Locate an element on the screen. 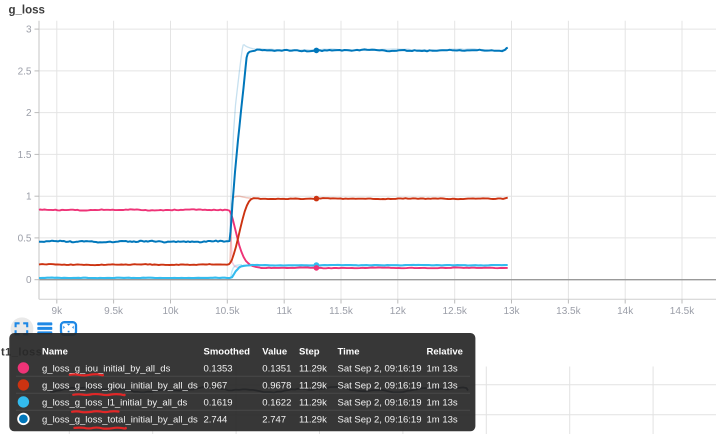 The width and height of the screenshot is (716, 439). svg-text: 11k is located at coordinates (285, 311).